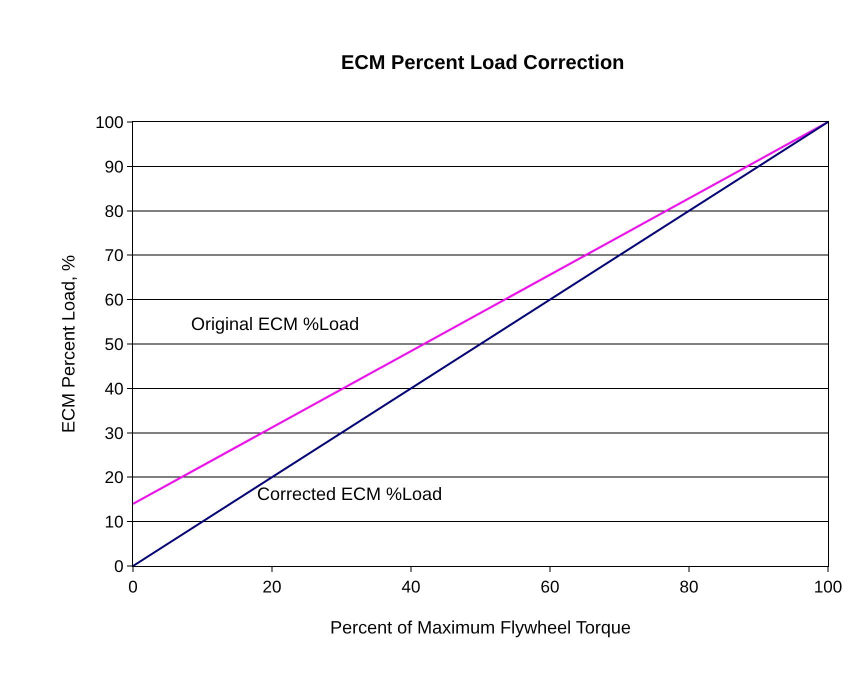 The image size is (862, 689). Describe the element at coordinates (828, 586) in the screenshot. I see `x-tick-label: 100` at that location.